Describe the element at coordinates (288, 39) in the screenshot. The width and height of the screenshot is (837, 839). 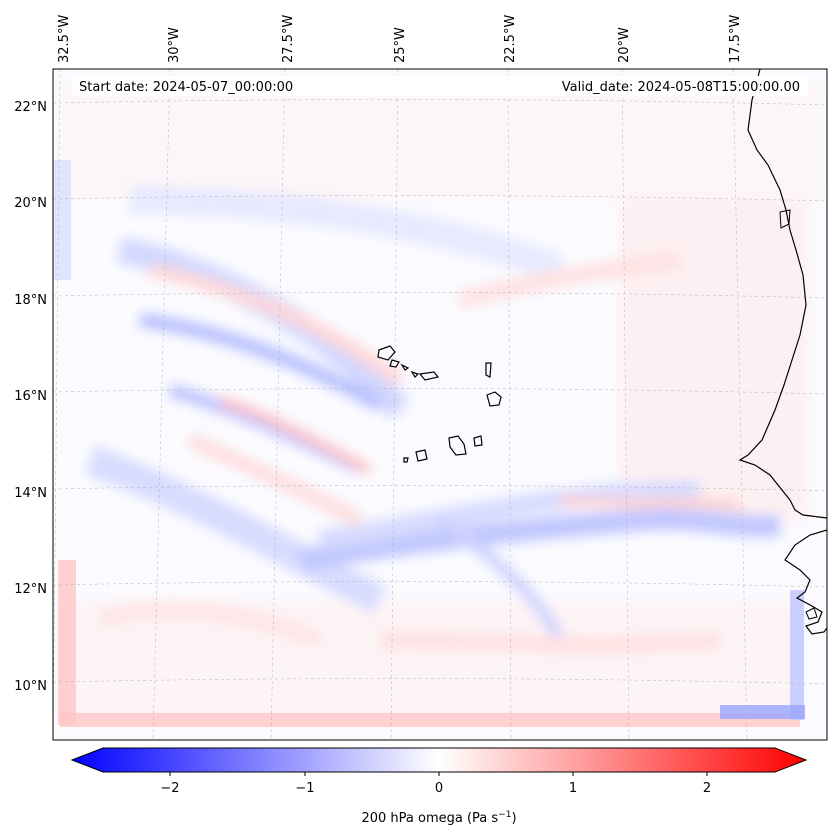
I see `lon-label: 27.5°W` at that location.